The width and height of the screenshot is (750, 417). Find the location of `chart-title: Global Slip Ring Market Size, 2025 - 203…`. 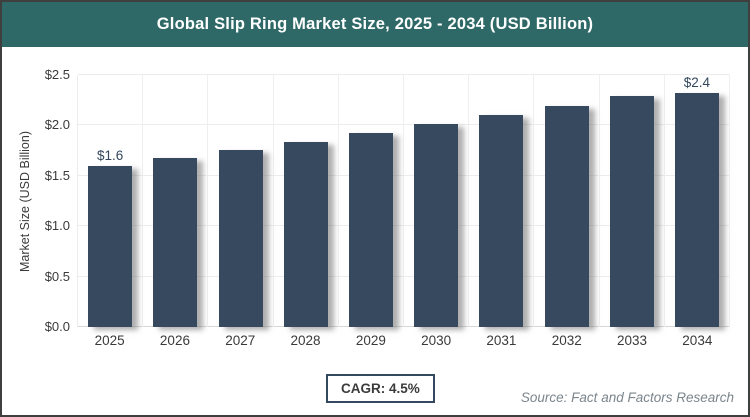

chart-title: Global Slip Ring Market Size, 2025 - 203… is located at coordinates (375, 24).